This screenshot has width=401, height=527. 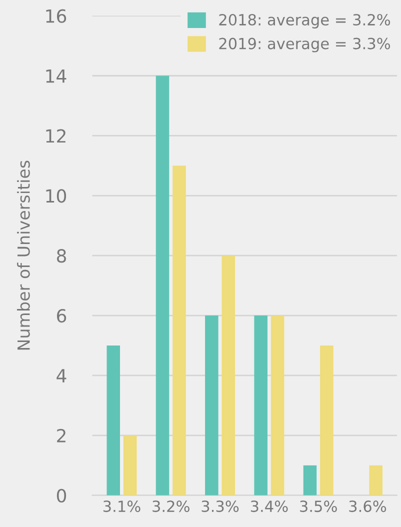 I want to click on y-tick-label: 12, so click(x=56, y=136).